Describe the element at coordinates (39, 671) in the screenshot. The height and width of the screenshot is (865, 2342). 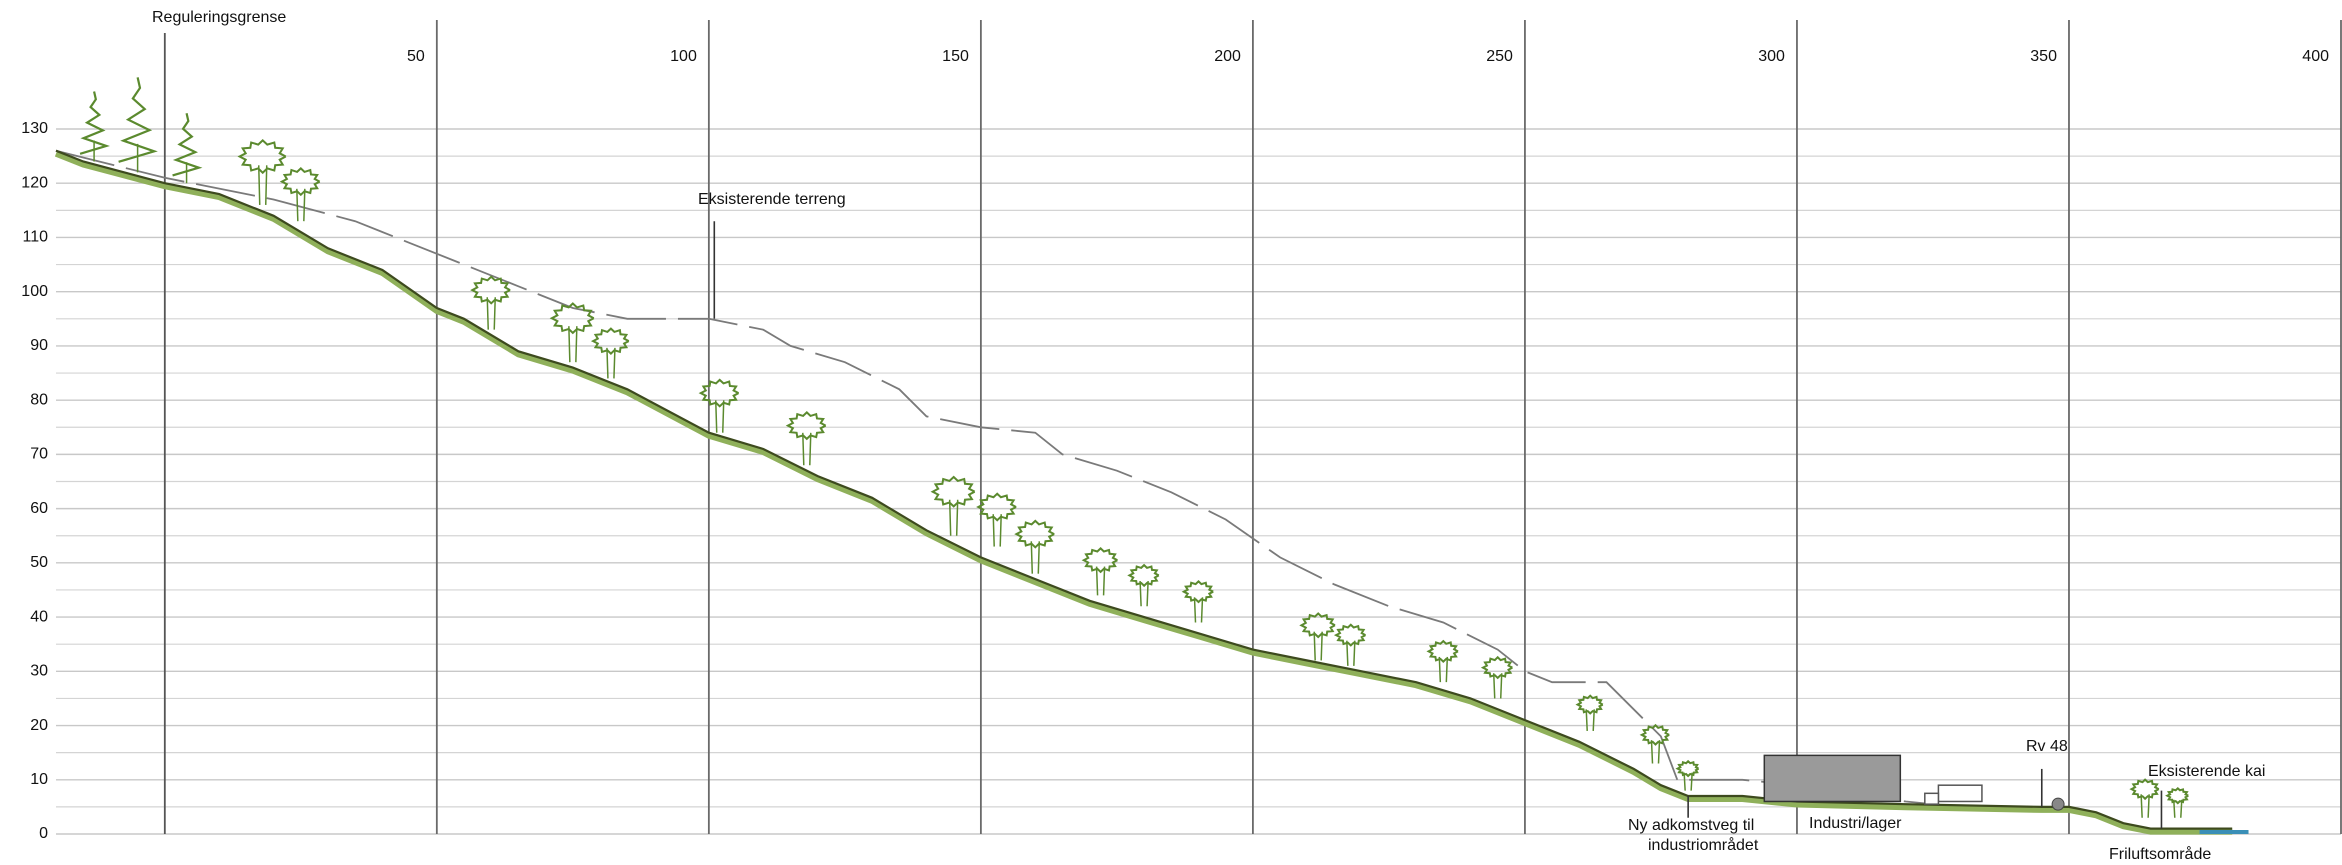
I see `y-tick-label: 30` at that location.